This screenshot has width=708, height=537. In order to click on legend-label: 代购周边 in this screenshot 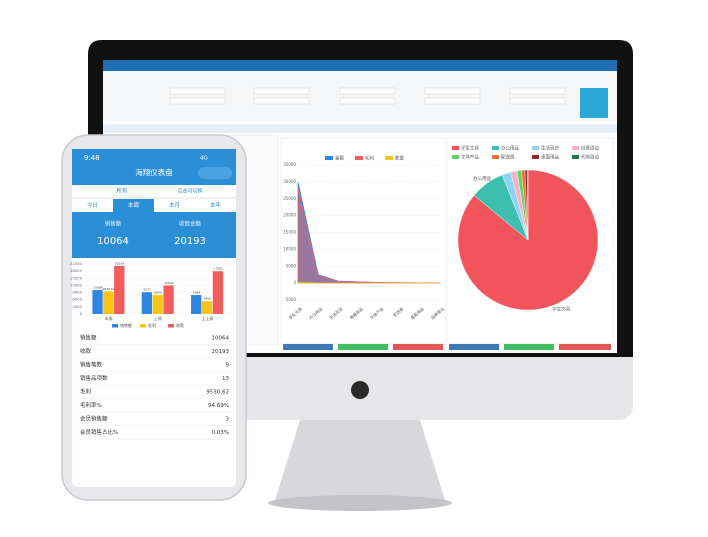, I will do `click(590, 157)`.